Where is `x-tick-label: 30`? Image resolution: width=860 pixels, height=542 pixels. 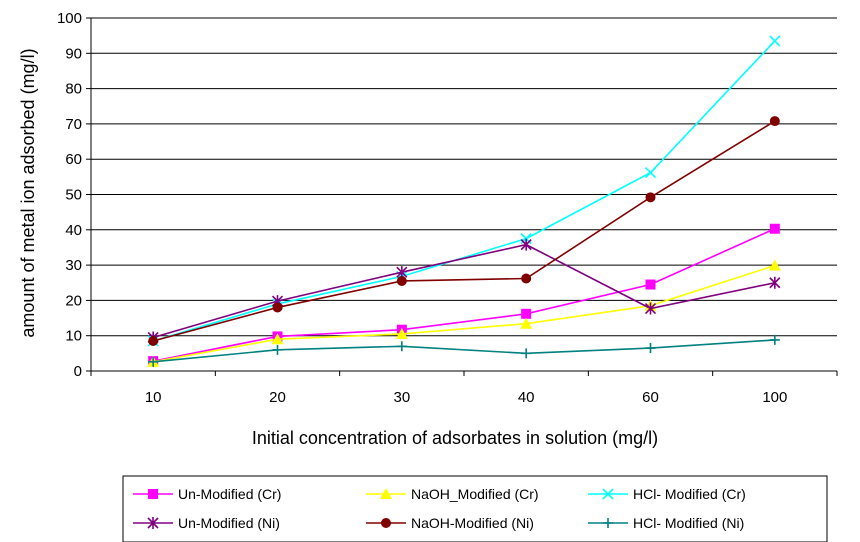 x-tick-label: 30 is located at coordinates (401, 397).